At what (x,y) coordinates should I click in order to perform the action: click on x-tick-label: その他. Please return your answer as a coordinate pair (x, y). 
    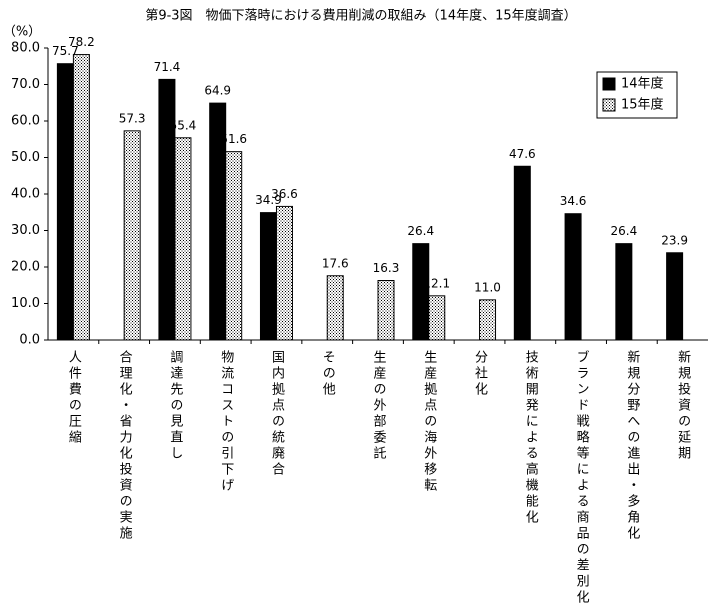
    Looking at the image, I should click on (328, 374).